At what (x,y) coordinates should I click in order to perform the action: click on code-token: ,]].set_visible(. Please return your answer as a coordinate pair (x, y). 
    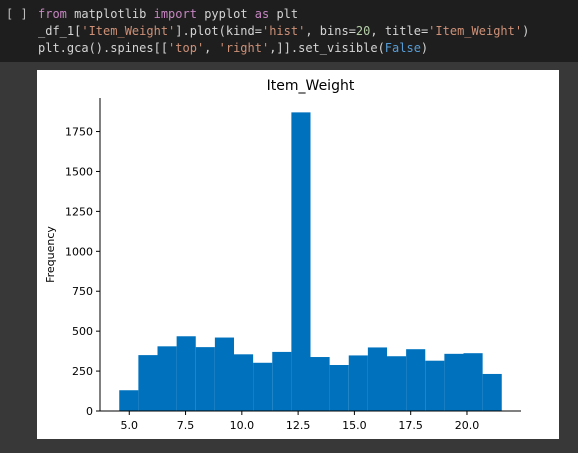
    Looking at the image, I should click on (327, 48).